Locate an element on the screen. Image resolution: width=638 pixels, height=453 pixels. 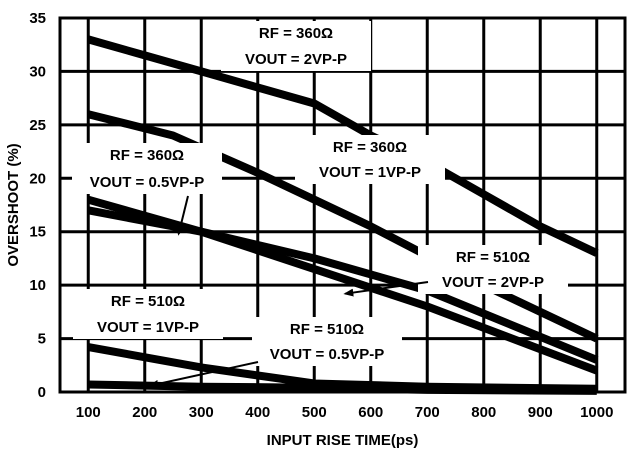
y-axis-title: OVERSHOOT (%) is located at coordinates (13, 204).